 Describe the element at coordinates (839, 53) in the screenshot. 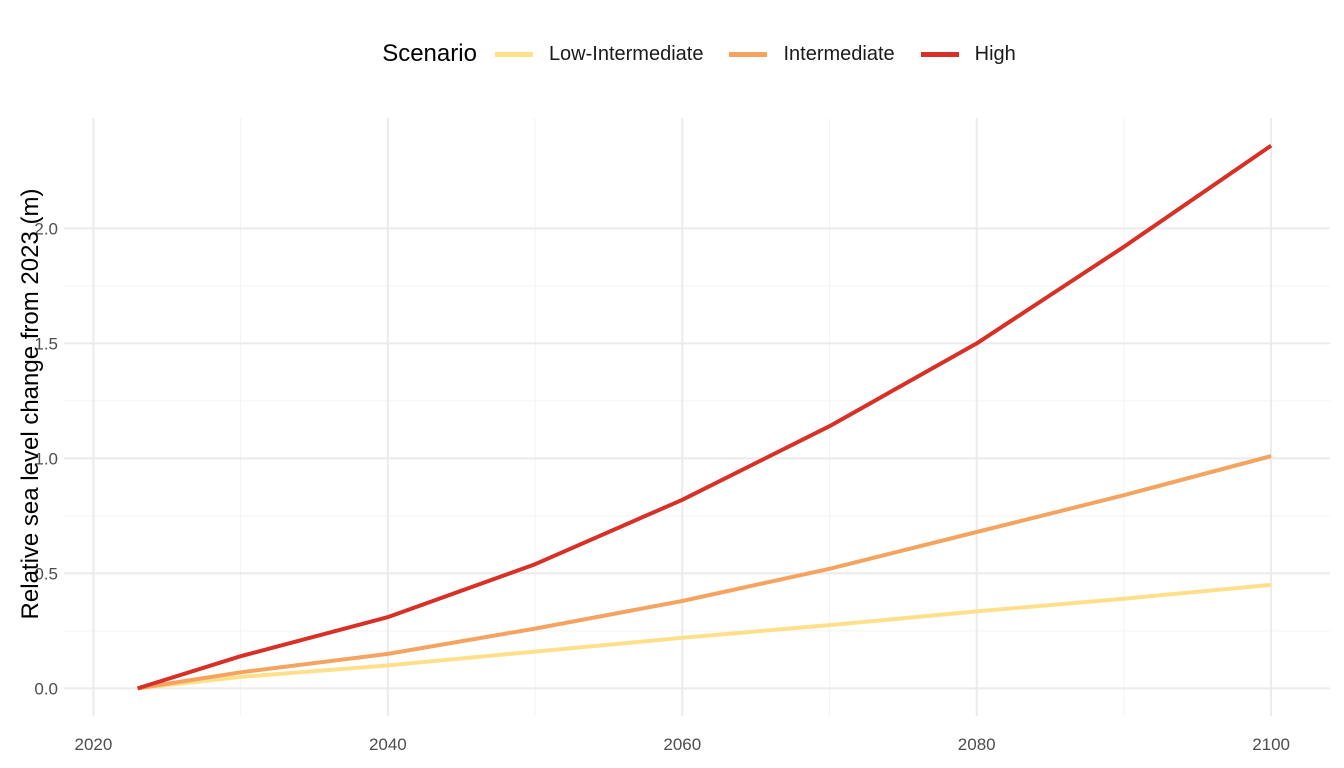

I see `legend-label: Intermediate` at that location.